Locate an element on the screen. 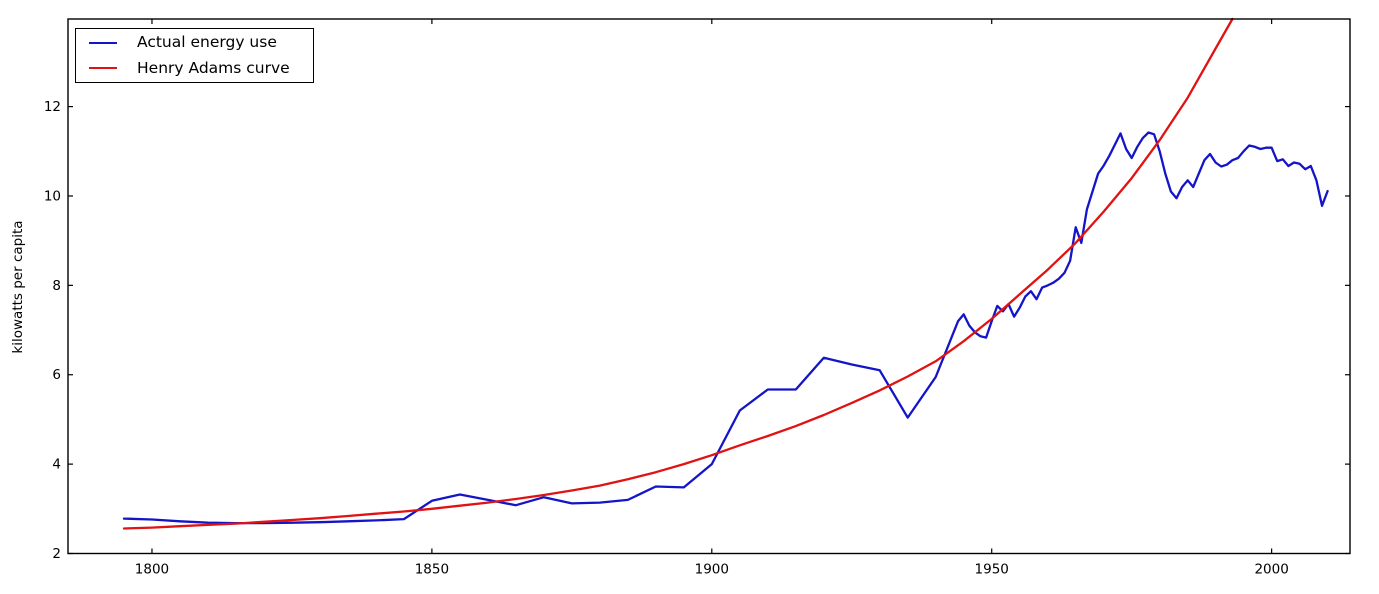 The width and height of the screenshot is (1379, 594). legend-entry-actual-energy-use: Actual energy use is located at coordinates (201, 43).